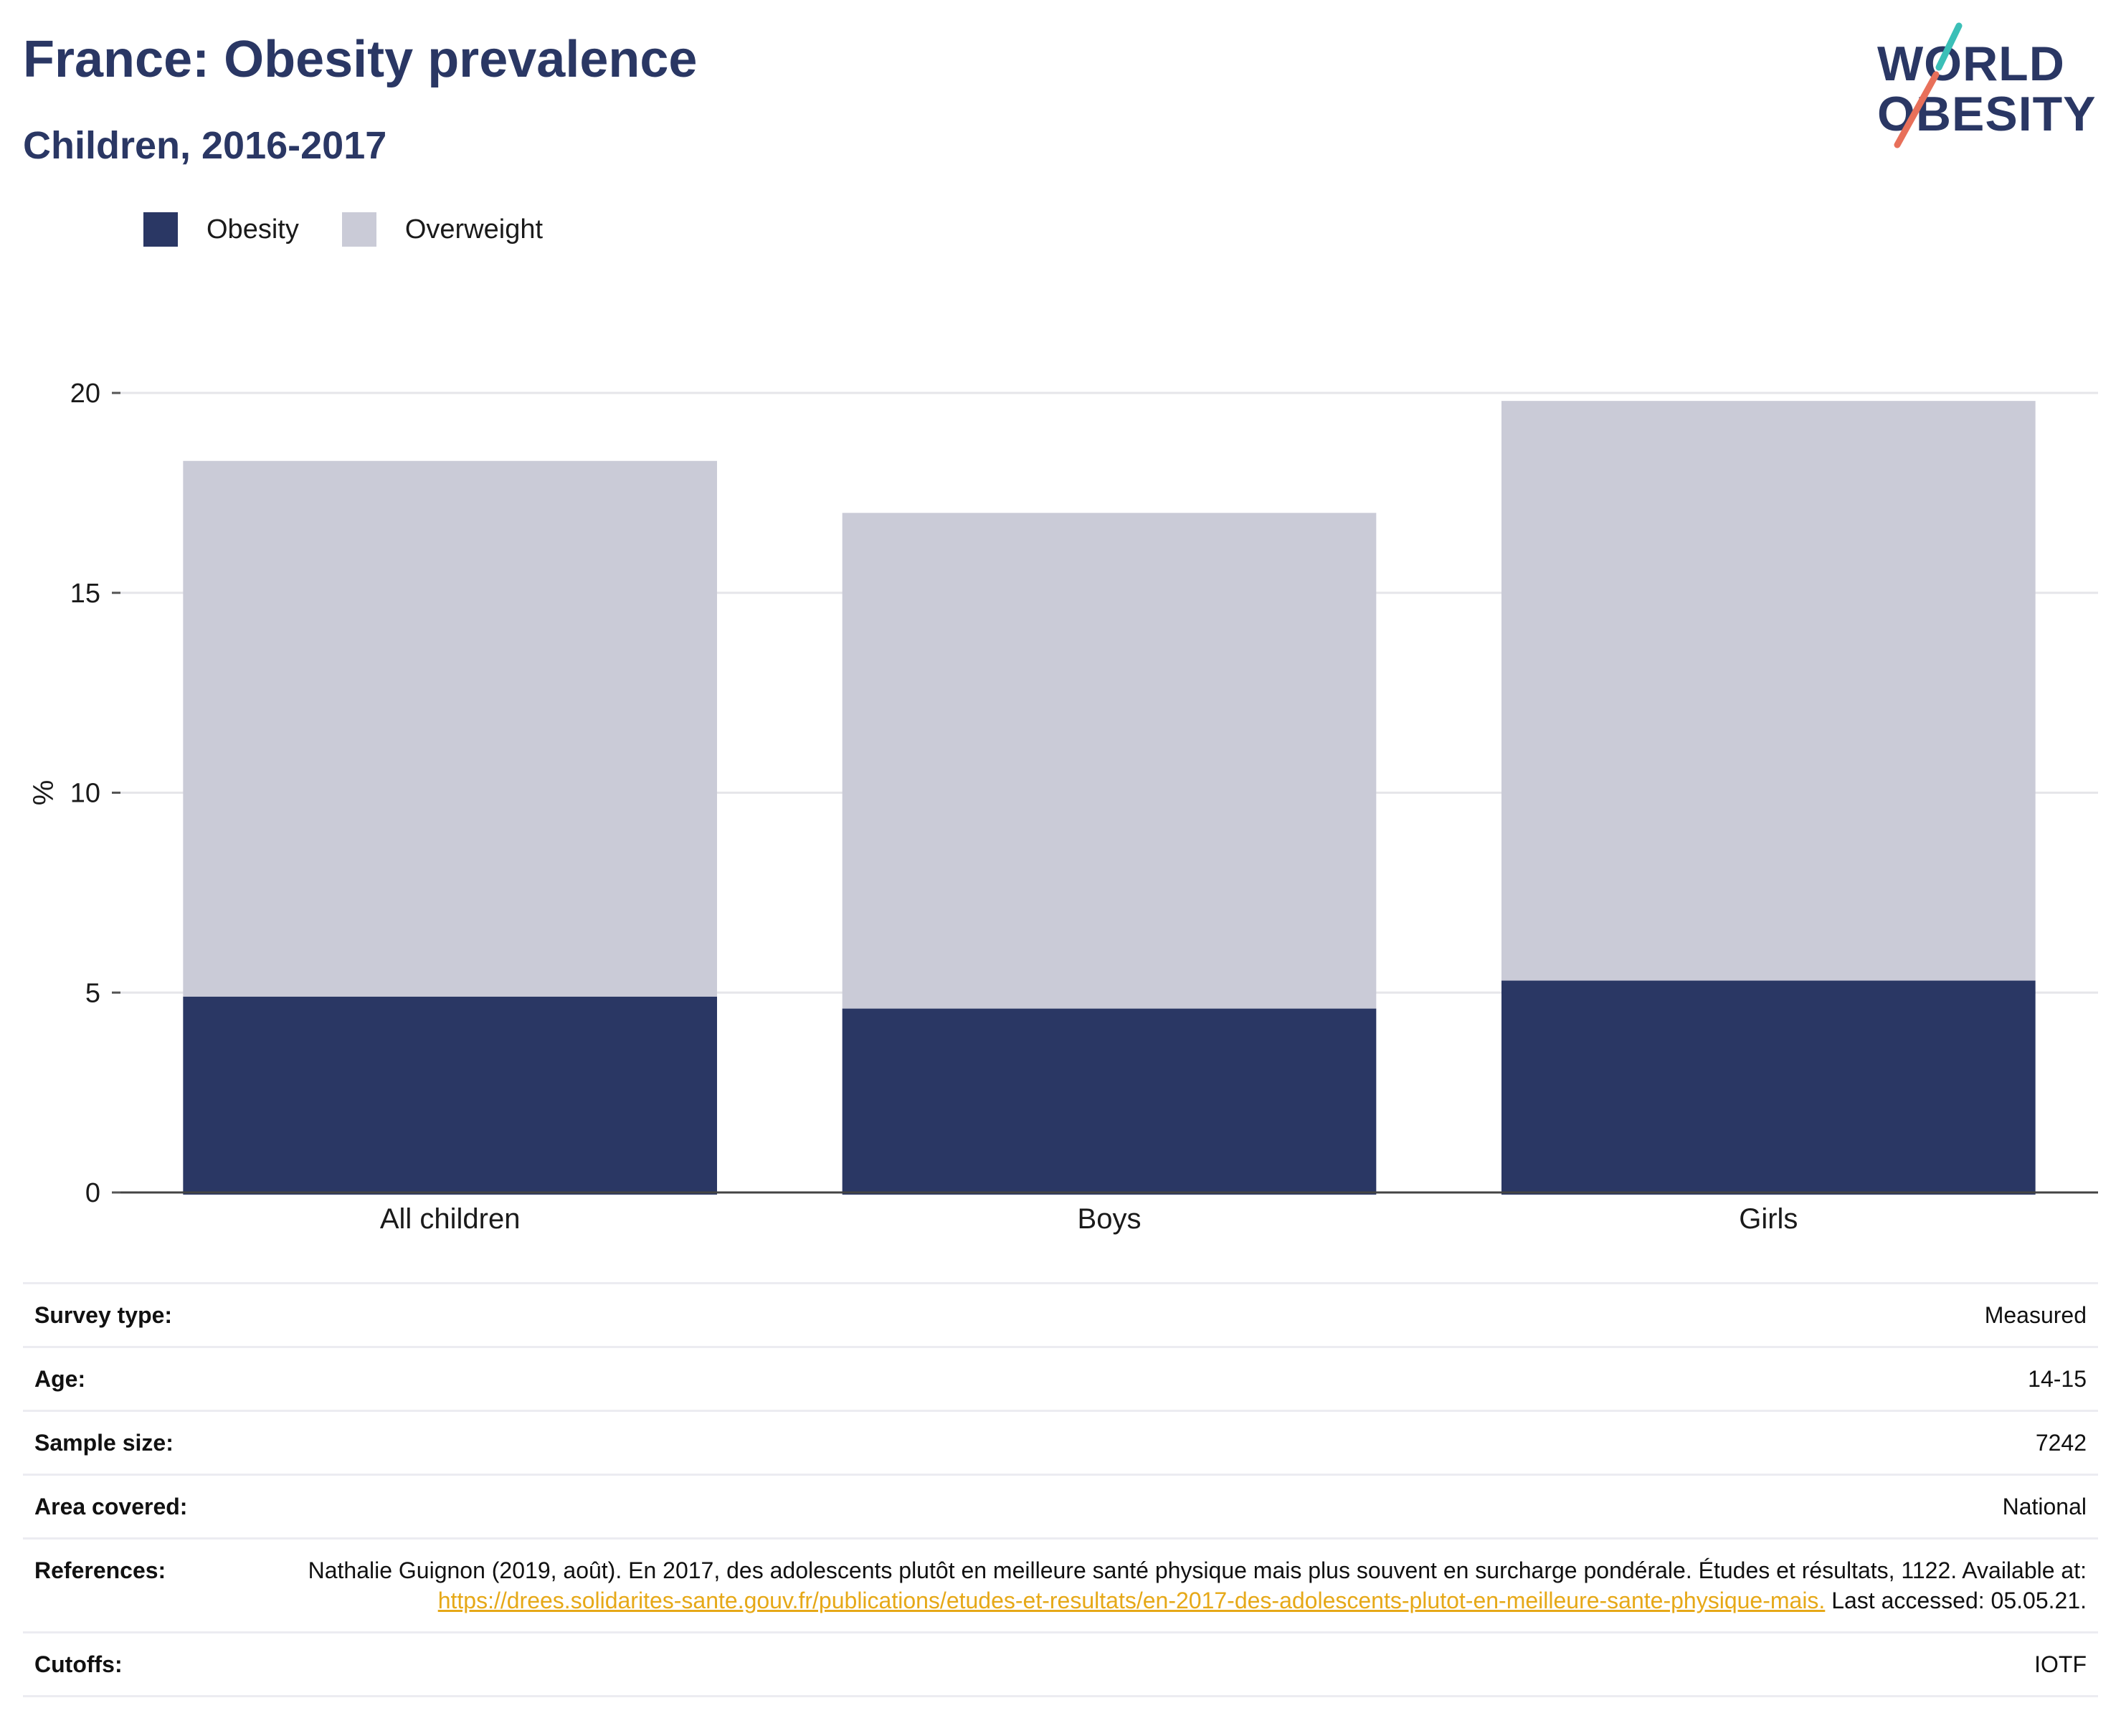 Image resolution: width=2121 pixels, height=1736 pixels. I want to click on logo-line2: OBESITY, so click(1987, 114).